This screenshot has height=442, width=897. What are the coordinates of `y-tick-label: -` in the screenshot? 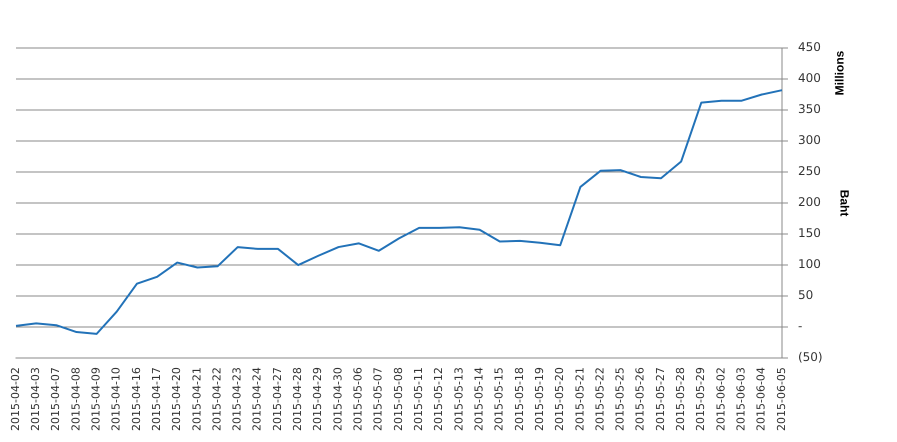 It's located at (800, 326).